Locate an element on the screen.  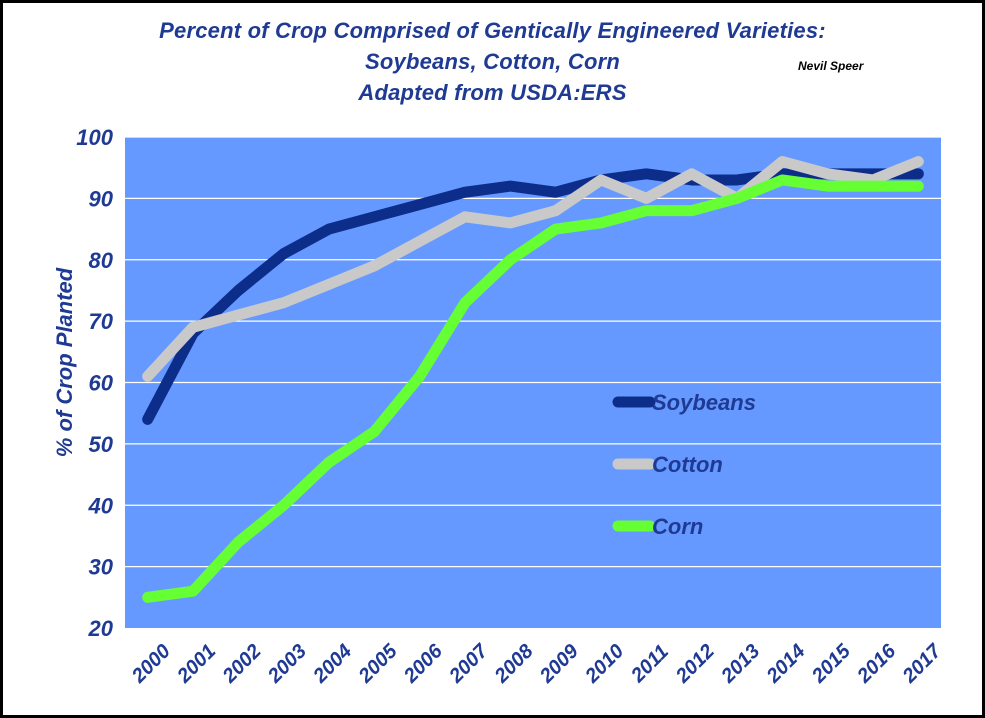
legend-label-soybeans: Soybeans is located at coordinates (704, 402).